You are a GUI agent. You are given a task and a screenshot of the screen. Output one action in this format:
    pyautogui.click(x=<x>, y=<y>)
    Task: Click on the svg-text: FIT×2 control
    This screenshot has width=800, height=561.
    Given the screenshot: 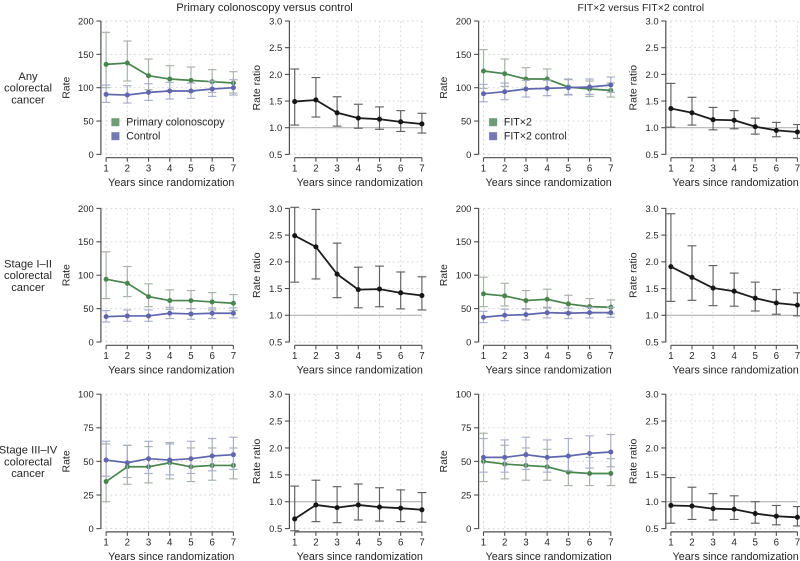 What is the action you would take?
    pyautogui.click(x=535, y=137)
    